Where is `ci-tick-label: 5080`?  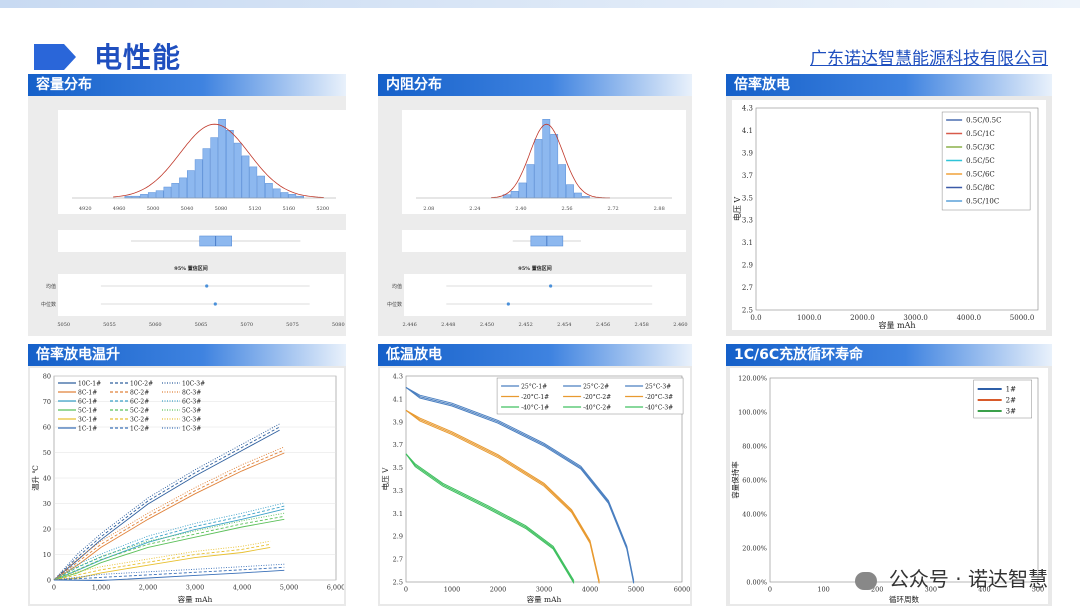 ci-tick-label: 5080 is located at coordinates (338, 325).